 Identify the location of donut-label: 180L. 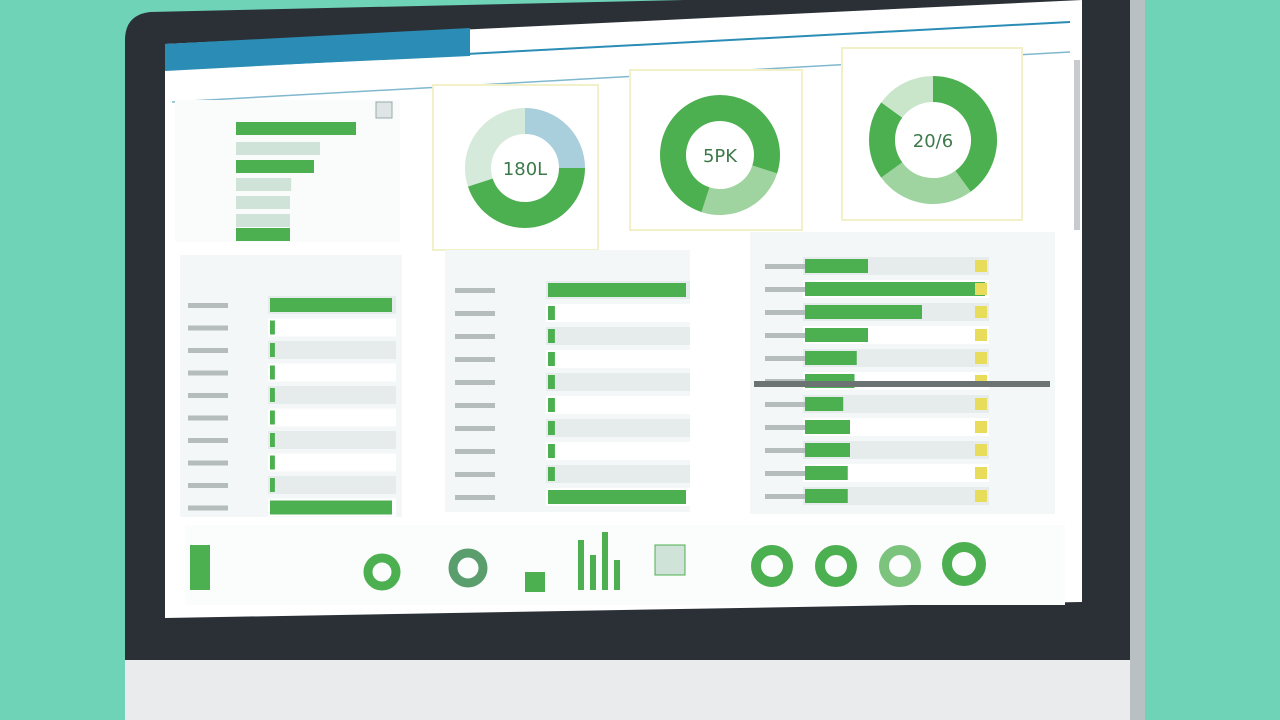
(525, 169).